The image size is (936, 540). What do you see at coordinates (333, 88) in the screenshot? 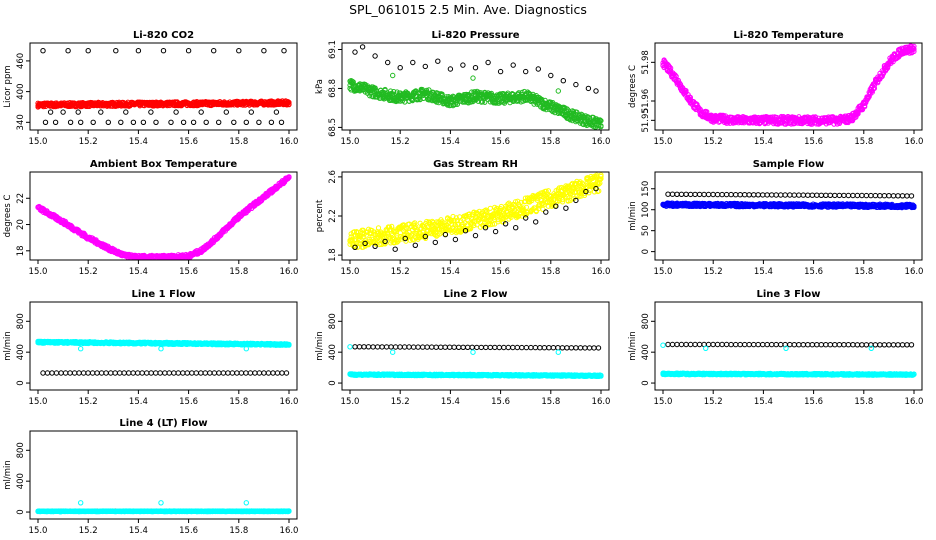
I see `y-tick-label: 68.8` at bounding box center [333, 88].